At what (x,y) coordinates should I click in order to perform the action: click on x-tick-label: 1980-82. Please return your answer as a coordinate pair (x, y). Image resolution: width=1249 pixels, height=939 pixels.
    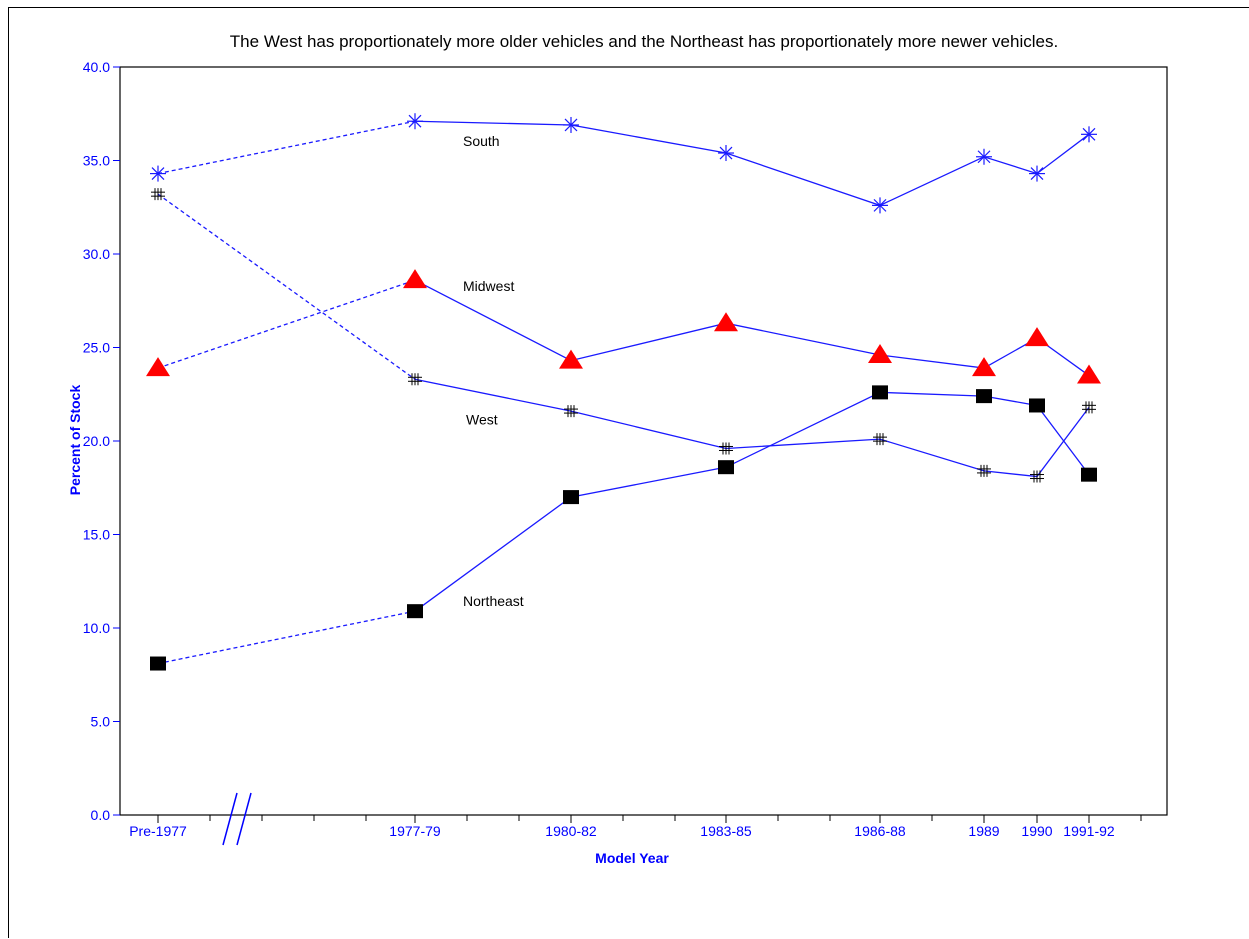
    Looking at the image, I should click on (571, 831).